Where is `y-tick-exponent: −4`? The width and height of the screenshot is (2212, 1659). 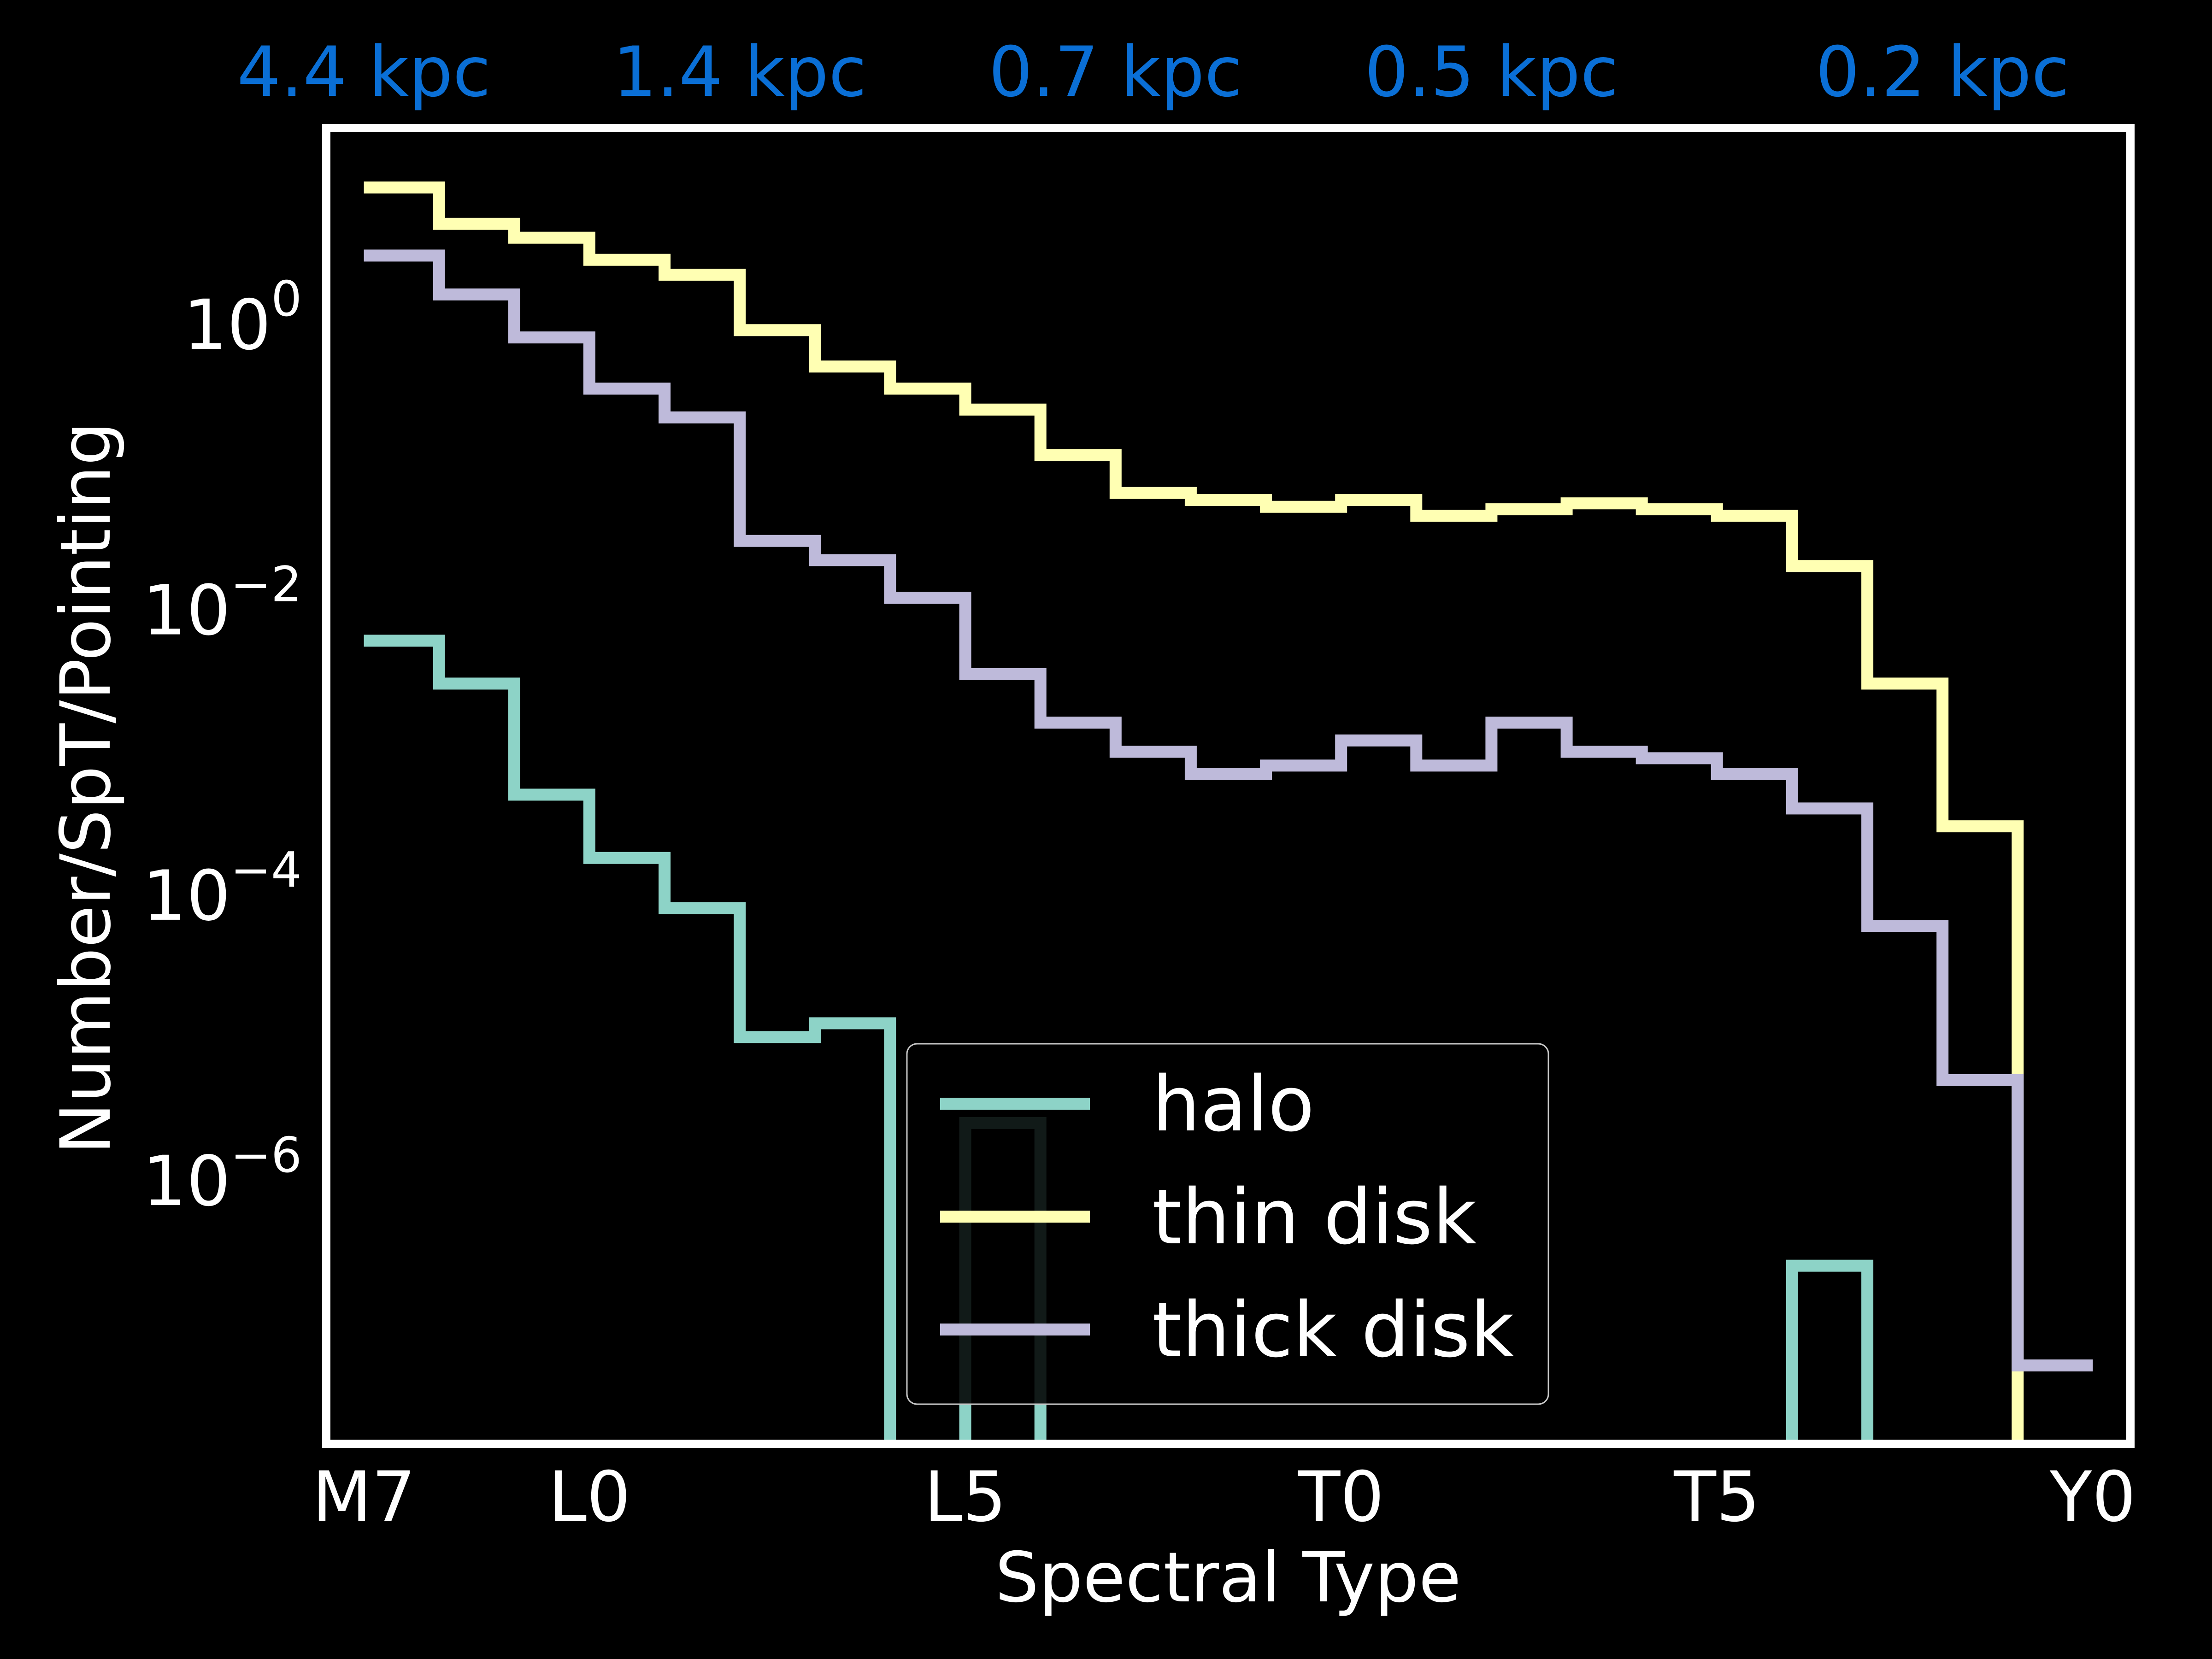
y-tick-exponent: −4 is located at coordinates (266, 870).